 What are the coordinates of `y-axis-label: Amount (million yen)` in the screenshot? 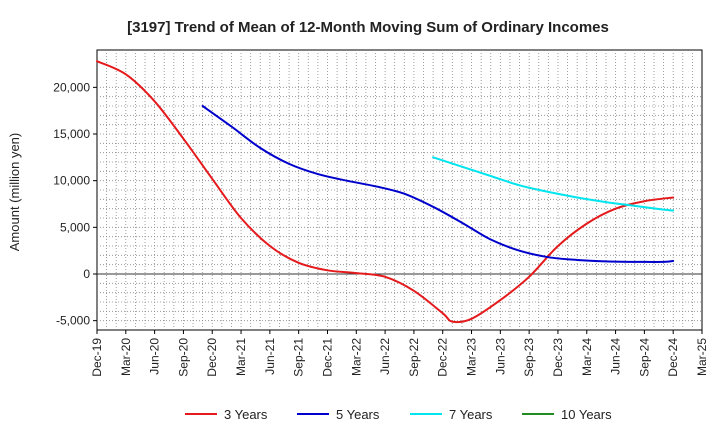 It's located at (14, 192).